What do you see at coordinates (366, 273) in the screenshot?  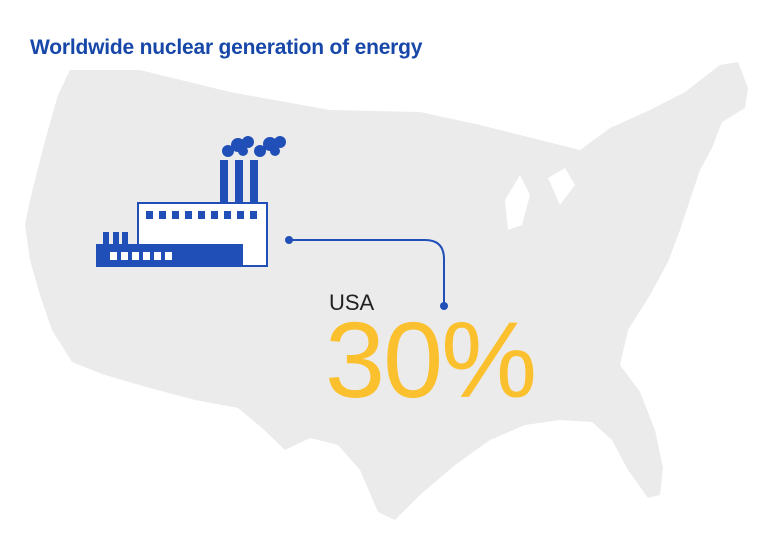 I see `connector-line` at bounding box center [366, 273].